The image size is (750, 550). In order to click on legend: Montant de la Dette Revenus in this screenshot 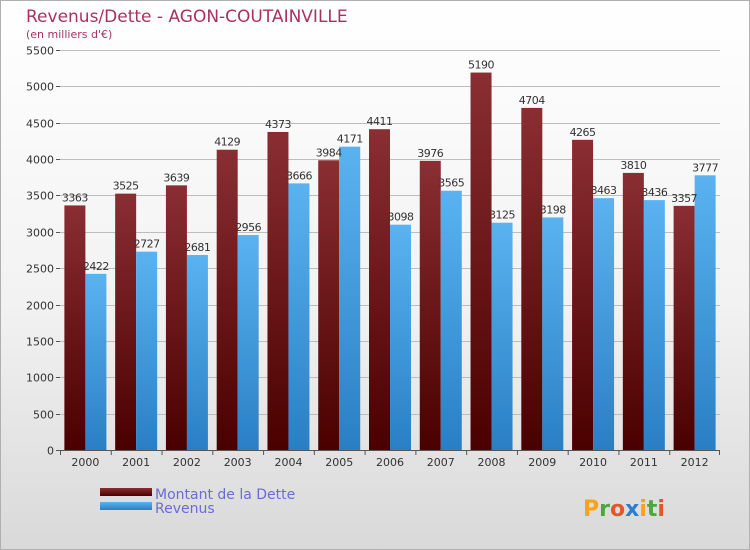, I will do `click(197, 502)`.